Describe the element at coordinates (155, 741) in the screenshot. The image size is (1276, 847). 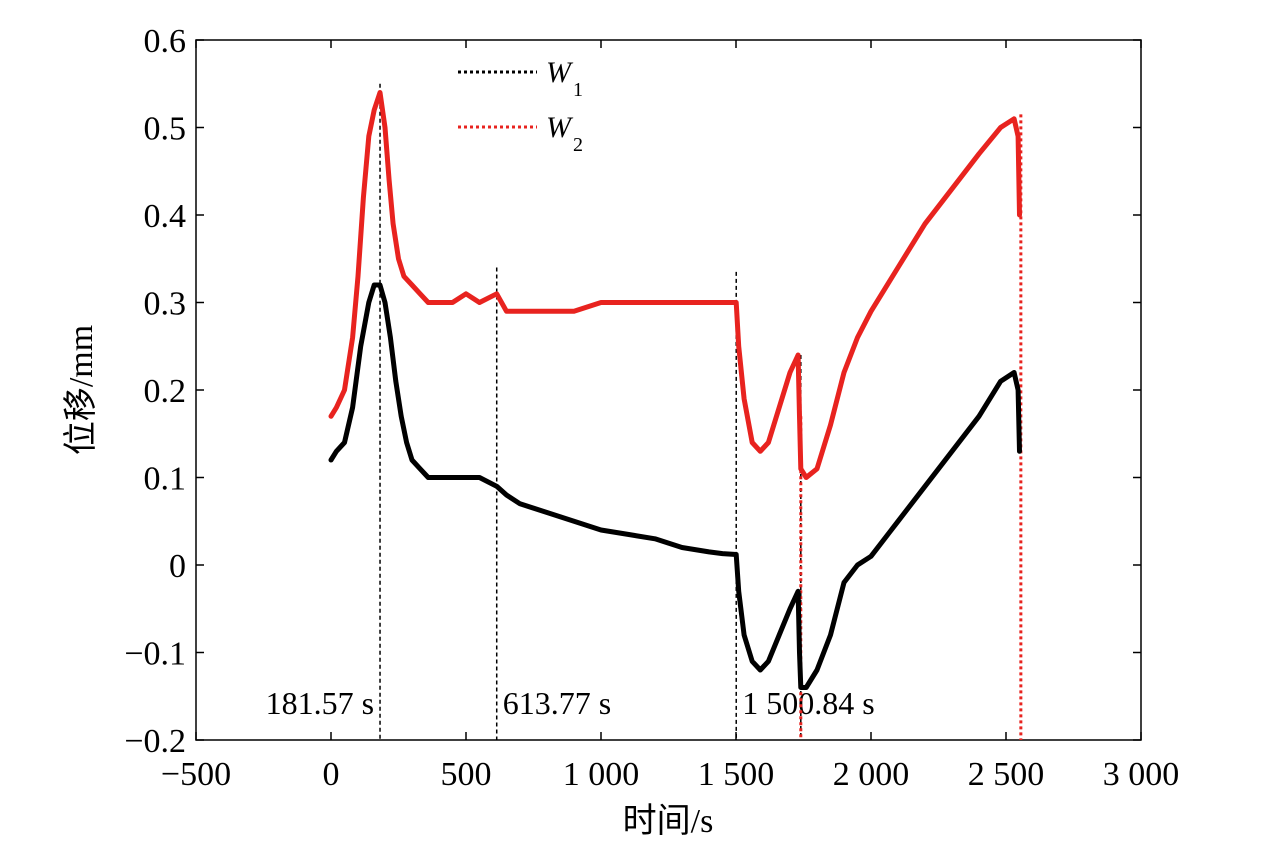
I see `y-tick-label: −0.2` at that location.